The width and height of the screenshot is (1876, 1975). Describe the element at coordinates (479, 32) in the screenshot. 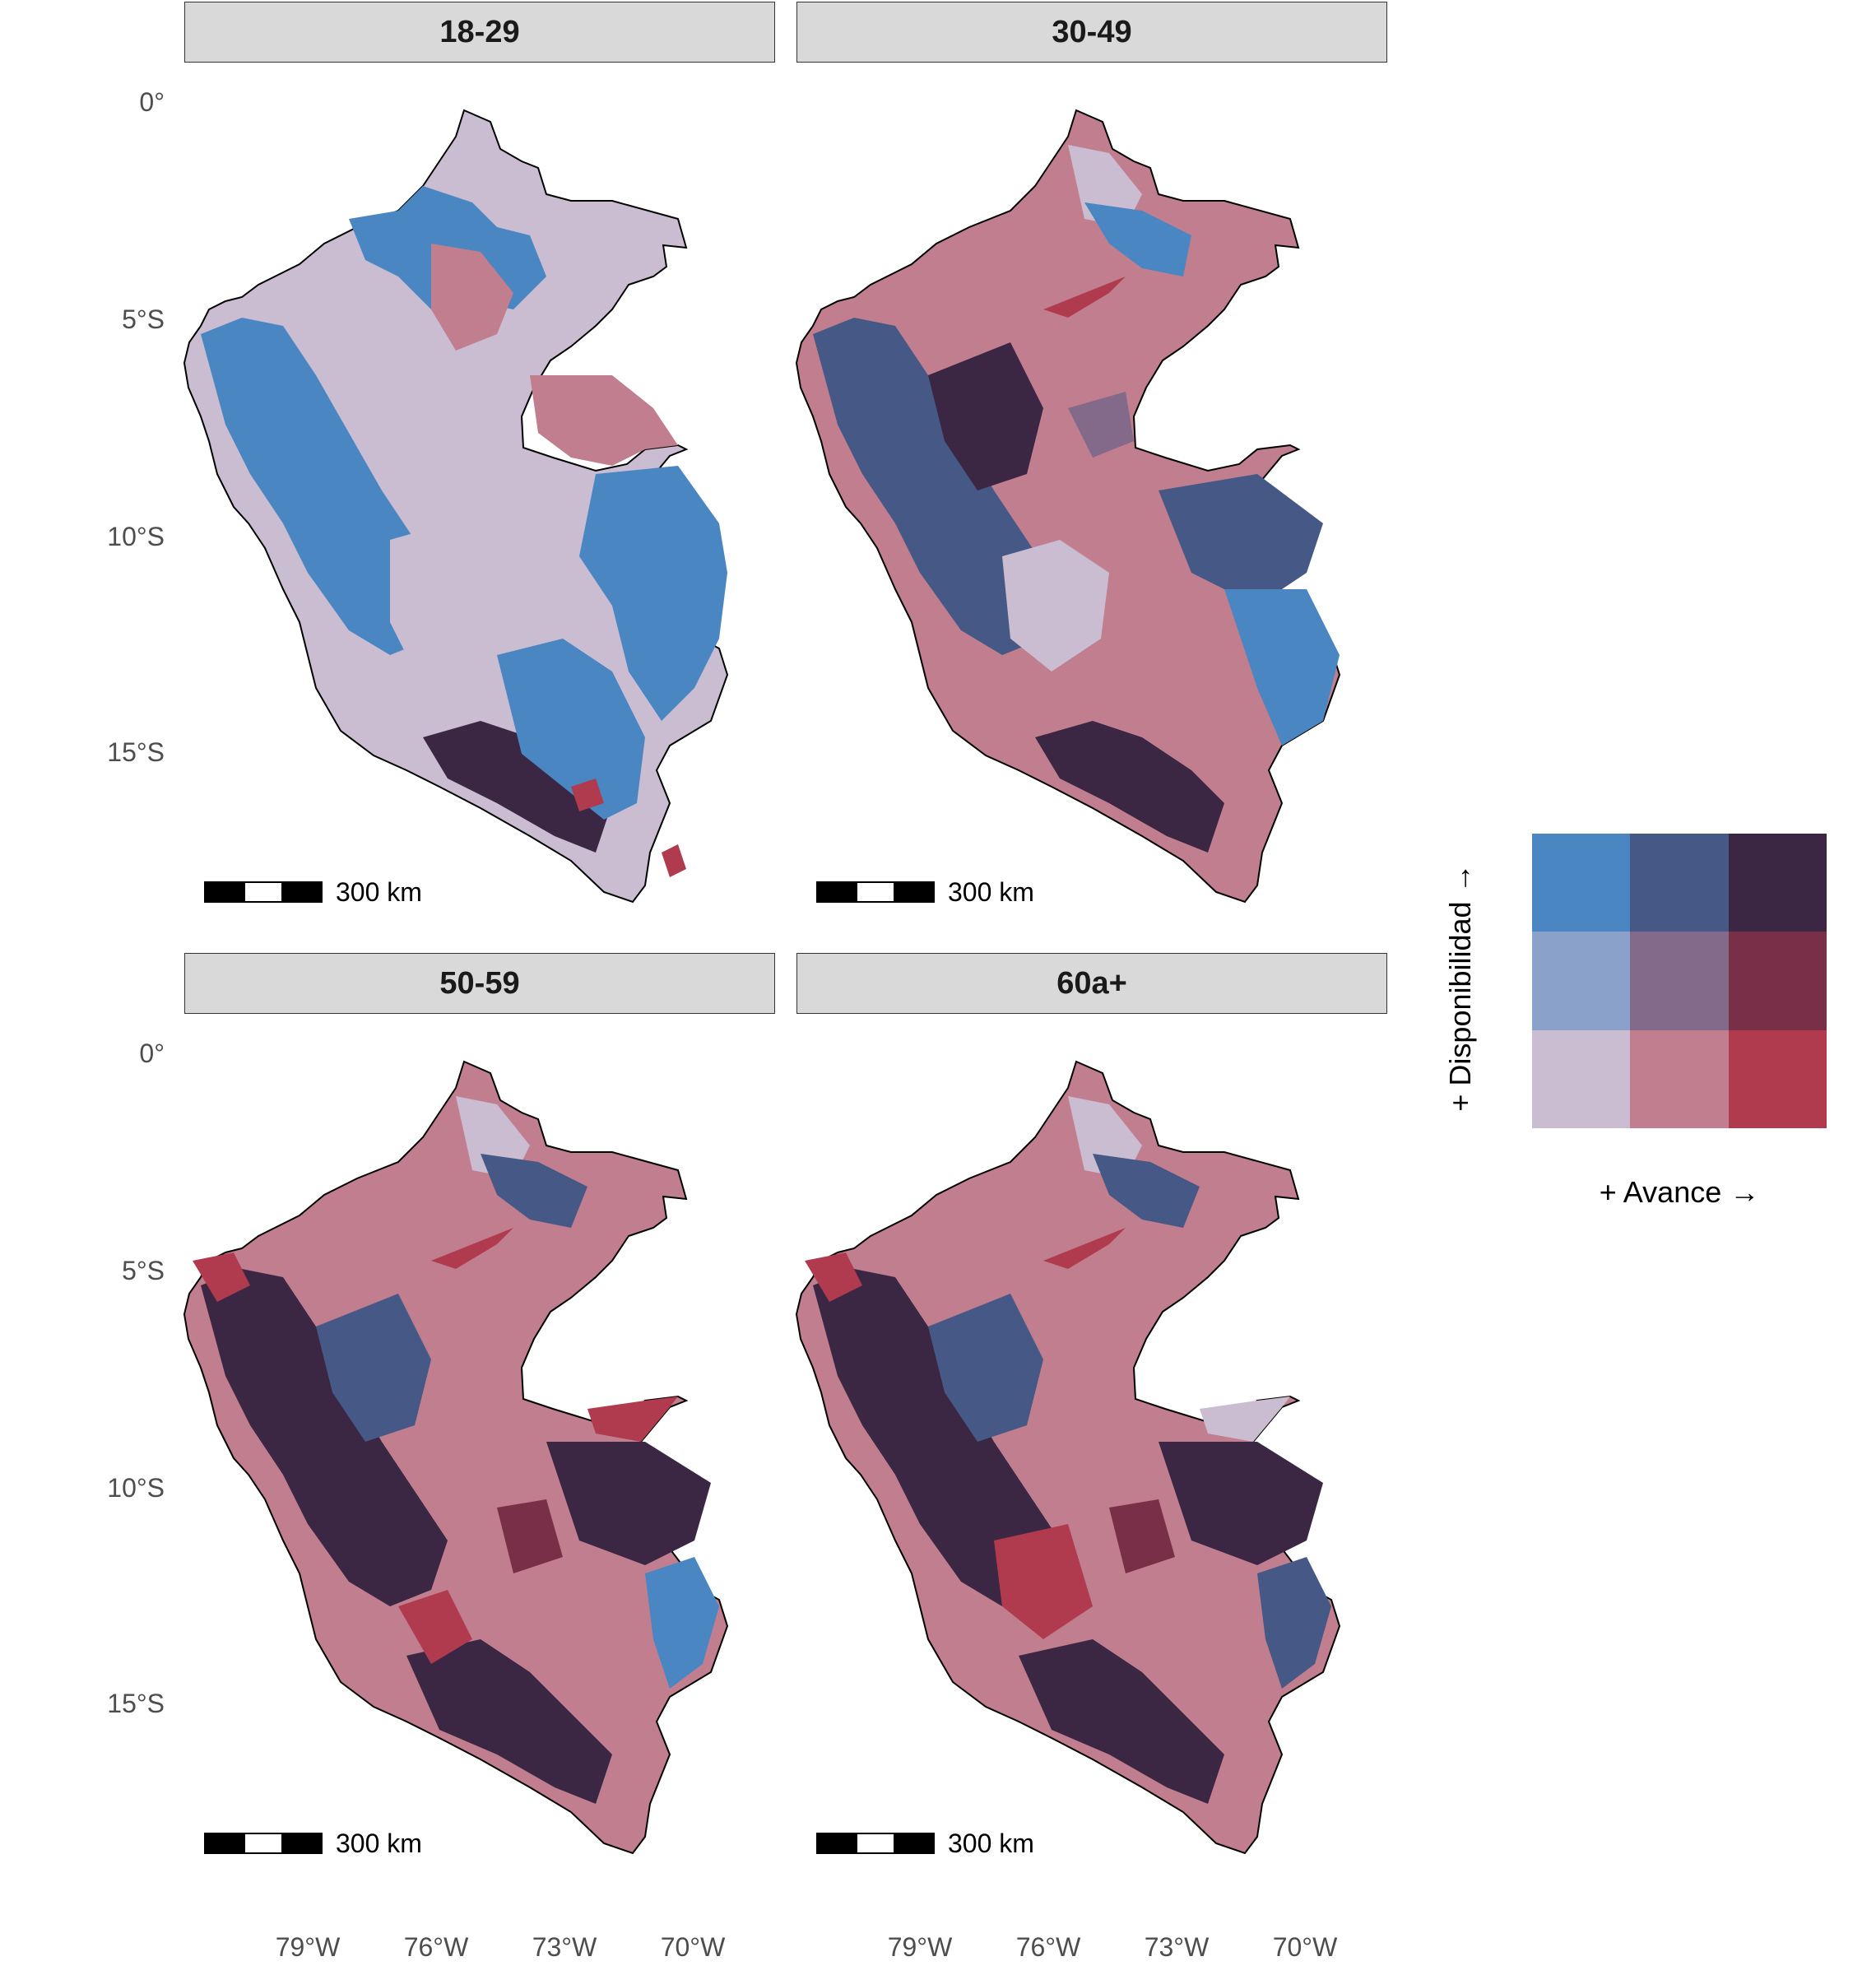

I see `facet-strip: 18-29` at that location.